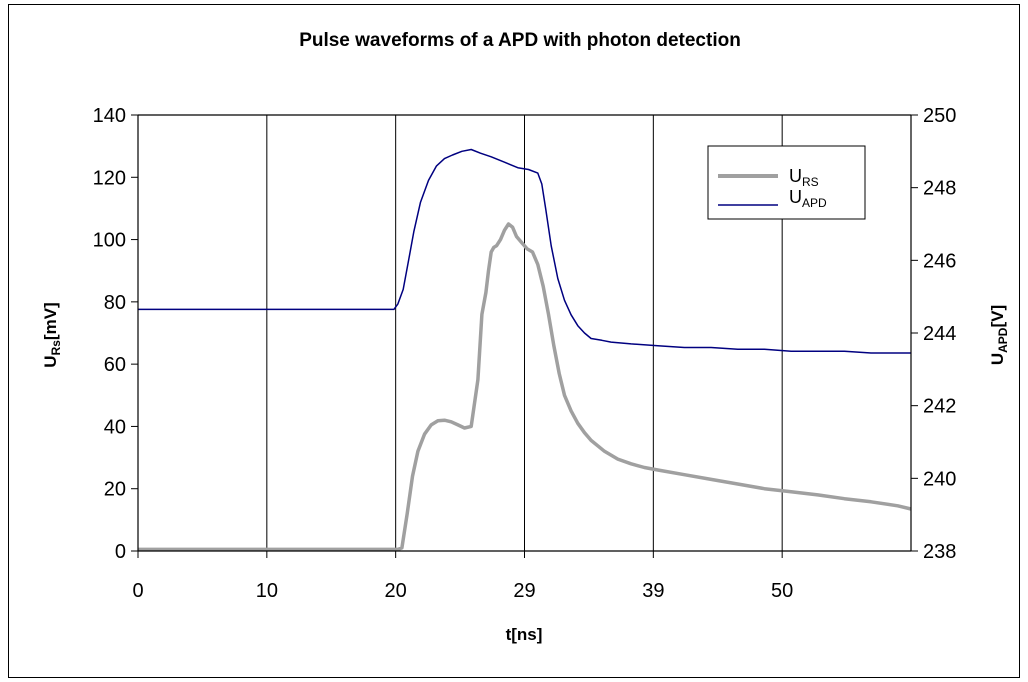 Image resolution: width=1028 pixels, height=682 pixels. Describe the element at coordinates (939, 261) in the screenshot. I see `right-tick-label: 246` at that location.